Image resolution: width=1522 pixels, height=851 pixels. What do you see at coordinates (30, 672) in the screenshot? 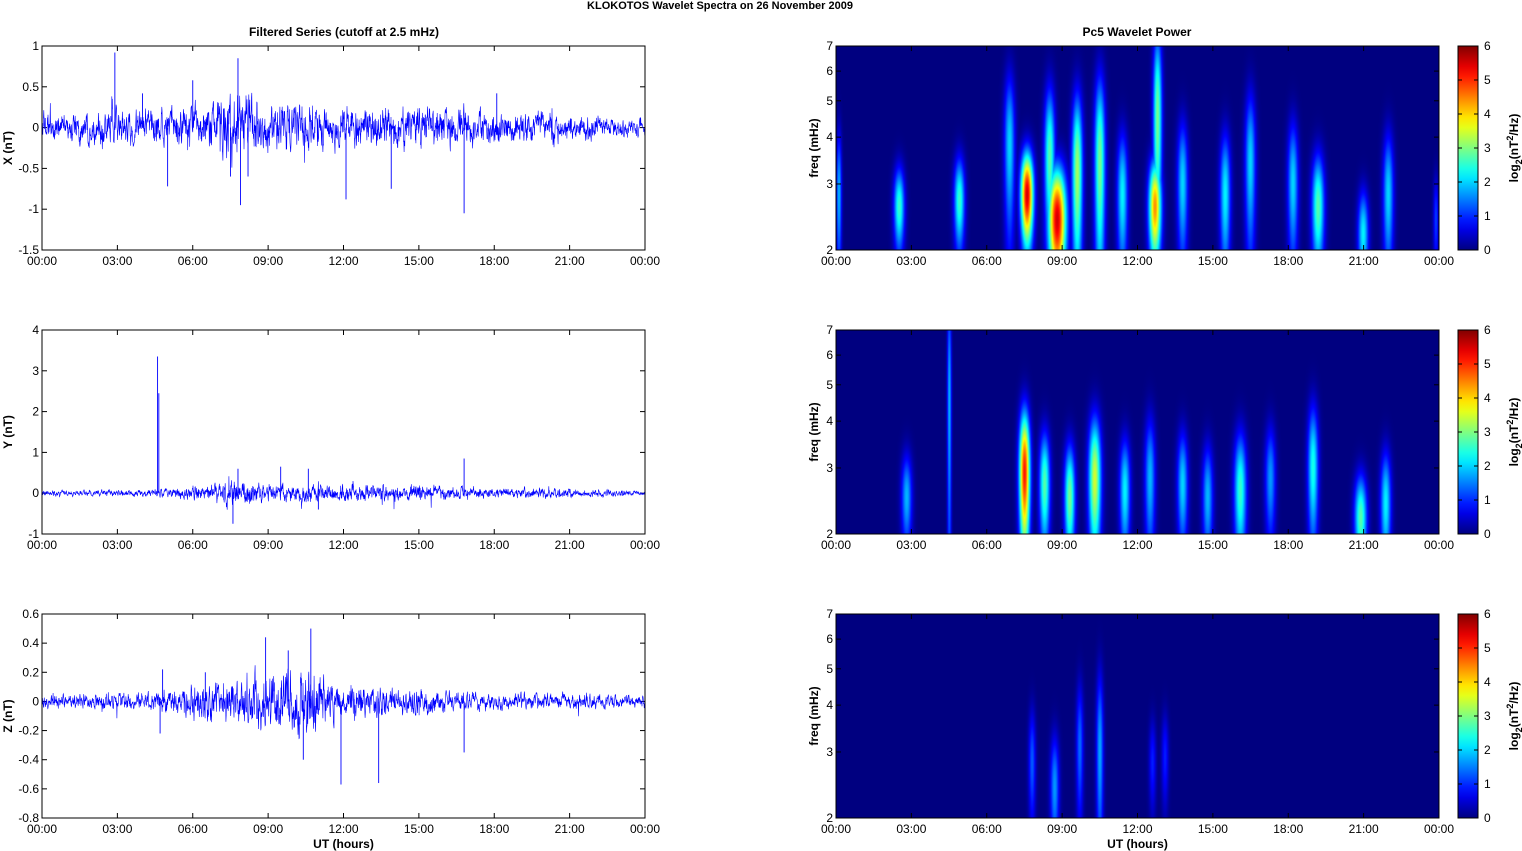
I see `series-z-ytick-label: 0.2` at bounding box center [30, 672].